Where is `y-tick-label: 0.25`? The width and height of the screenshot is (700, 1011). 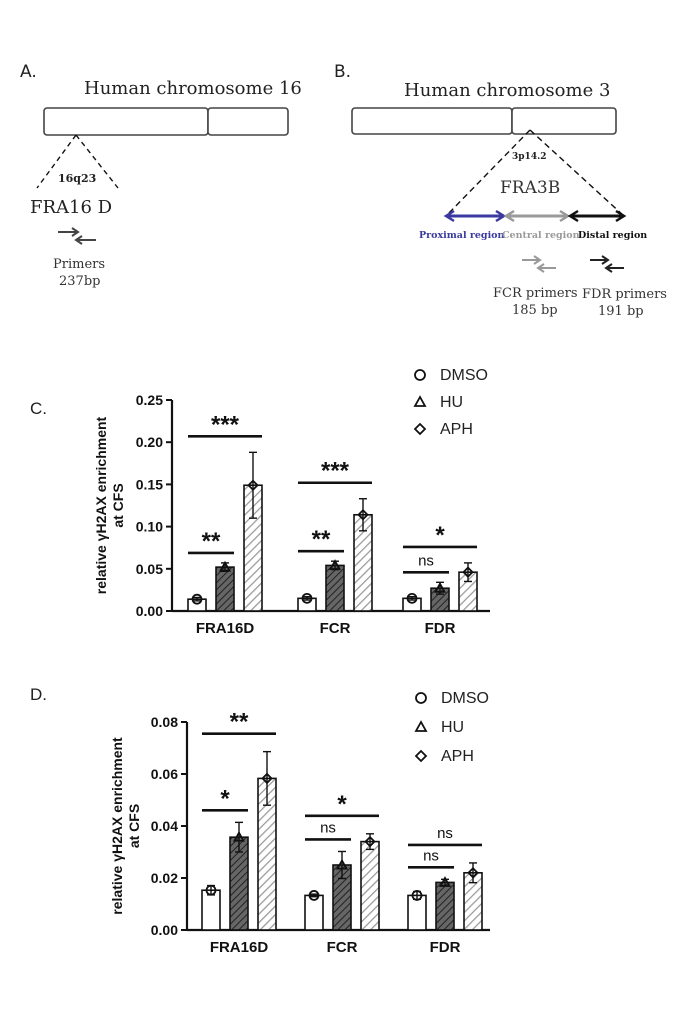
y-tick-label: 0.25 is located at coordinates (149, 400).